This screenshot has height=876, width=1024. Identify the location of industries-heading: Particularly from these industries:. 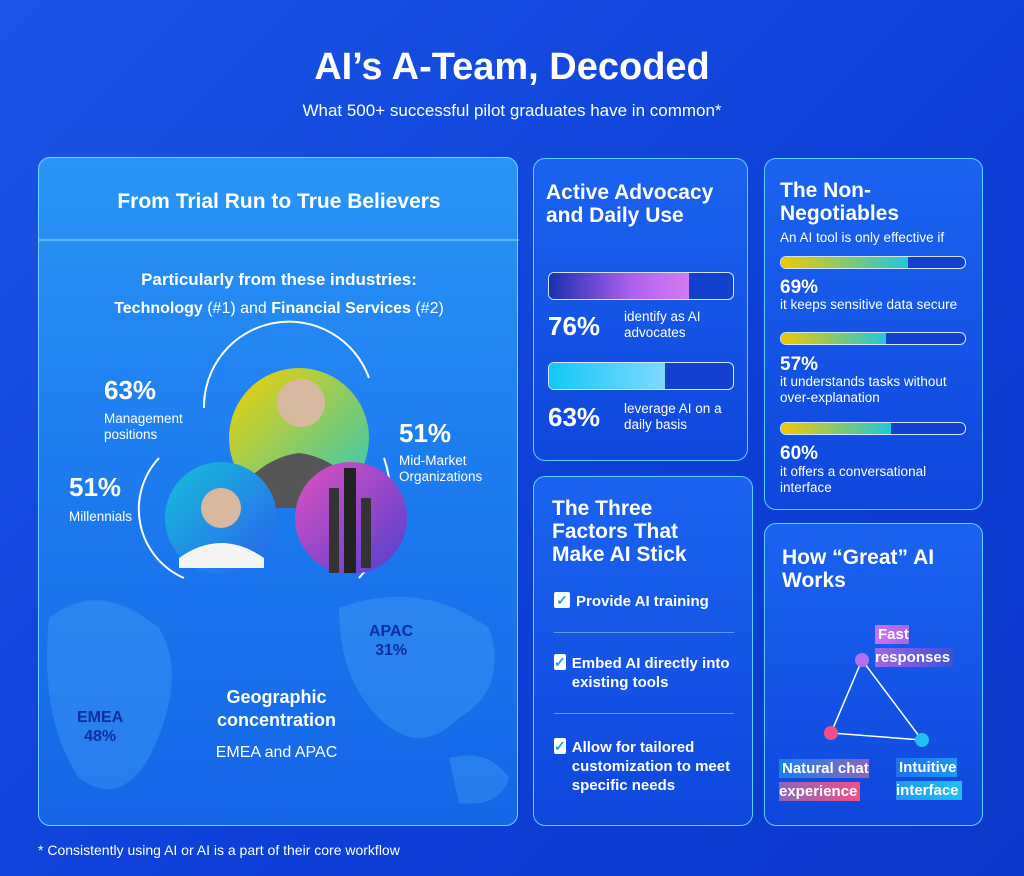
(279, 279).